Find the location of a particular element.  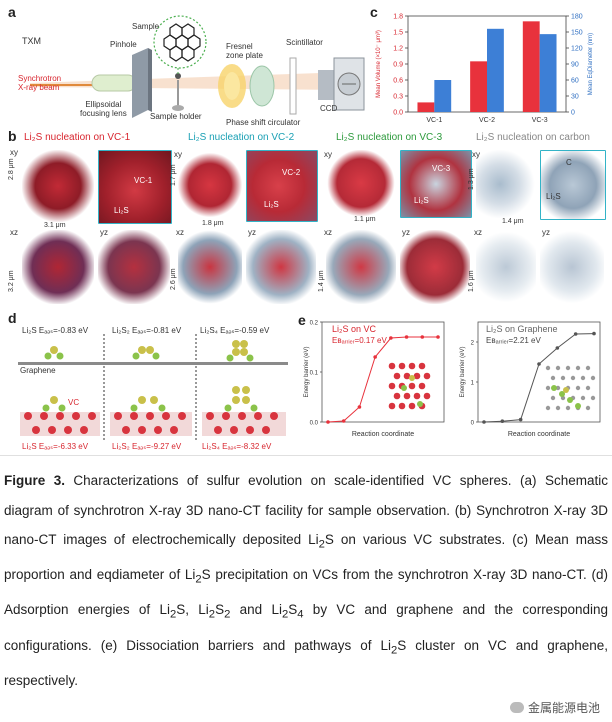

vc-li2s2-energy: Li₂S₂ Eₐₔₛ=-9.27 eV is located at coordinates (146, 446).